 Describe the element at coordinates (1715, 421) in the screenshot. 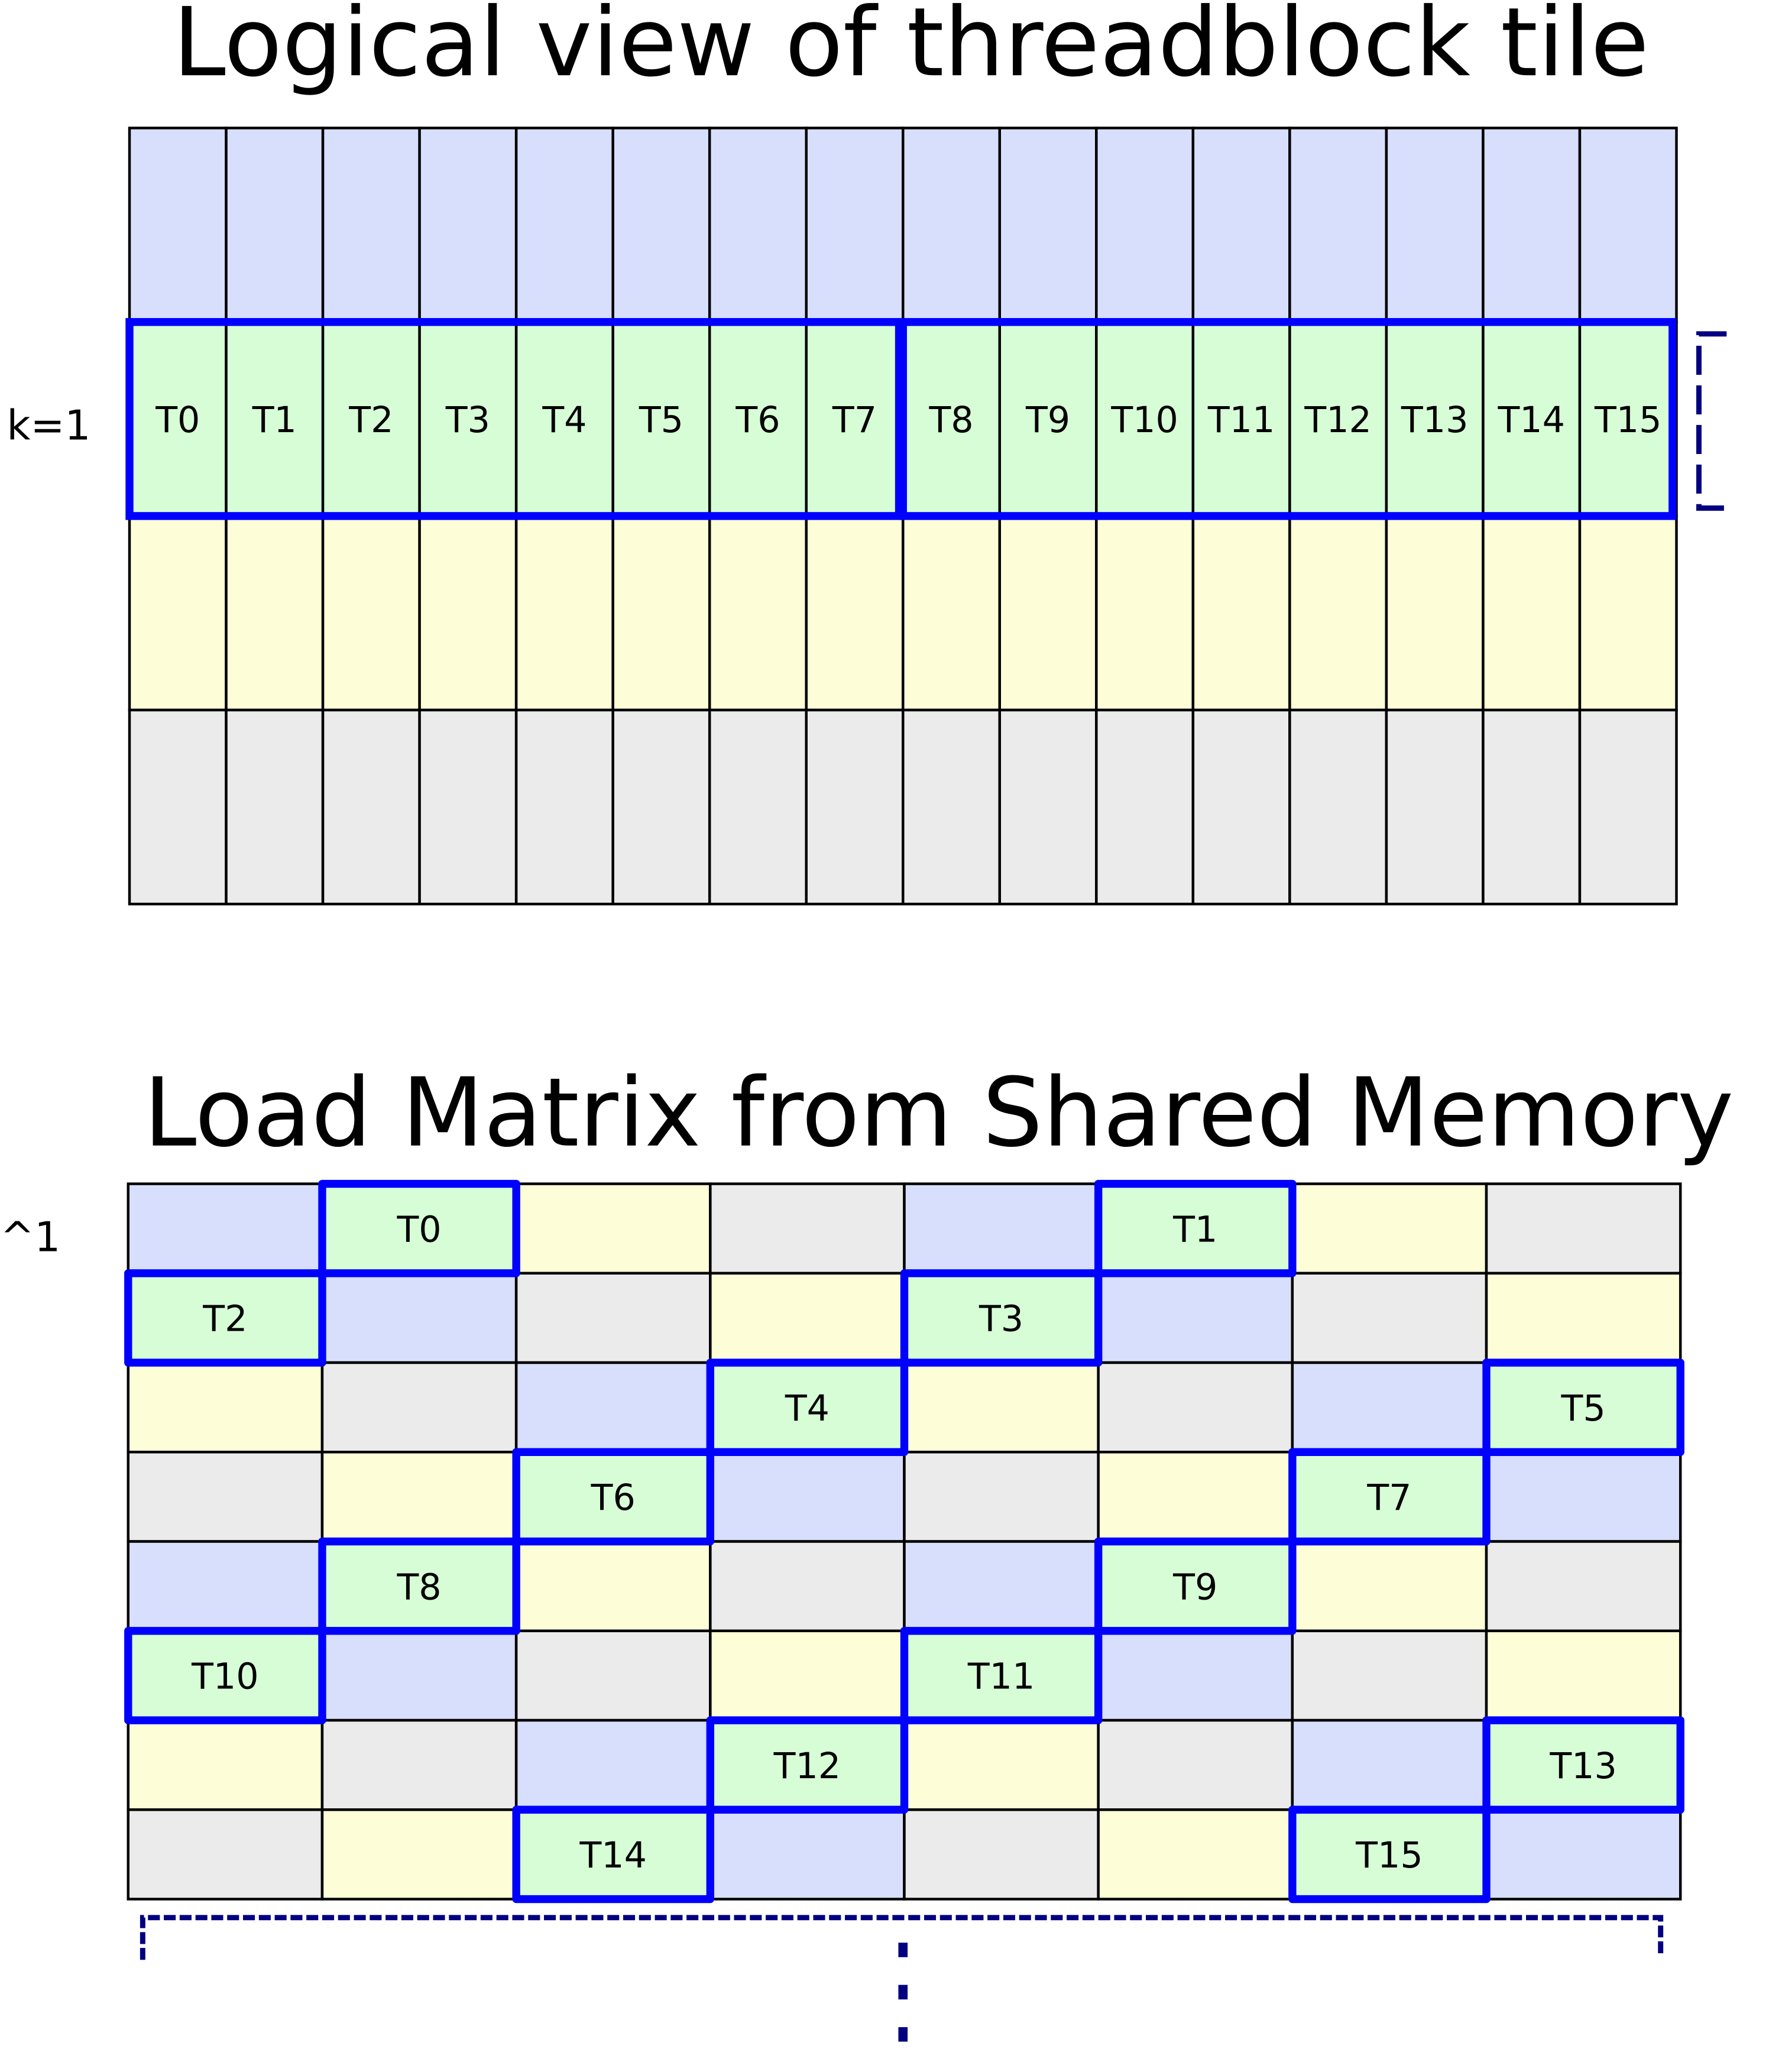

I see `row-bracket` at that location.